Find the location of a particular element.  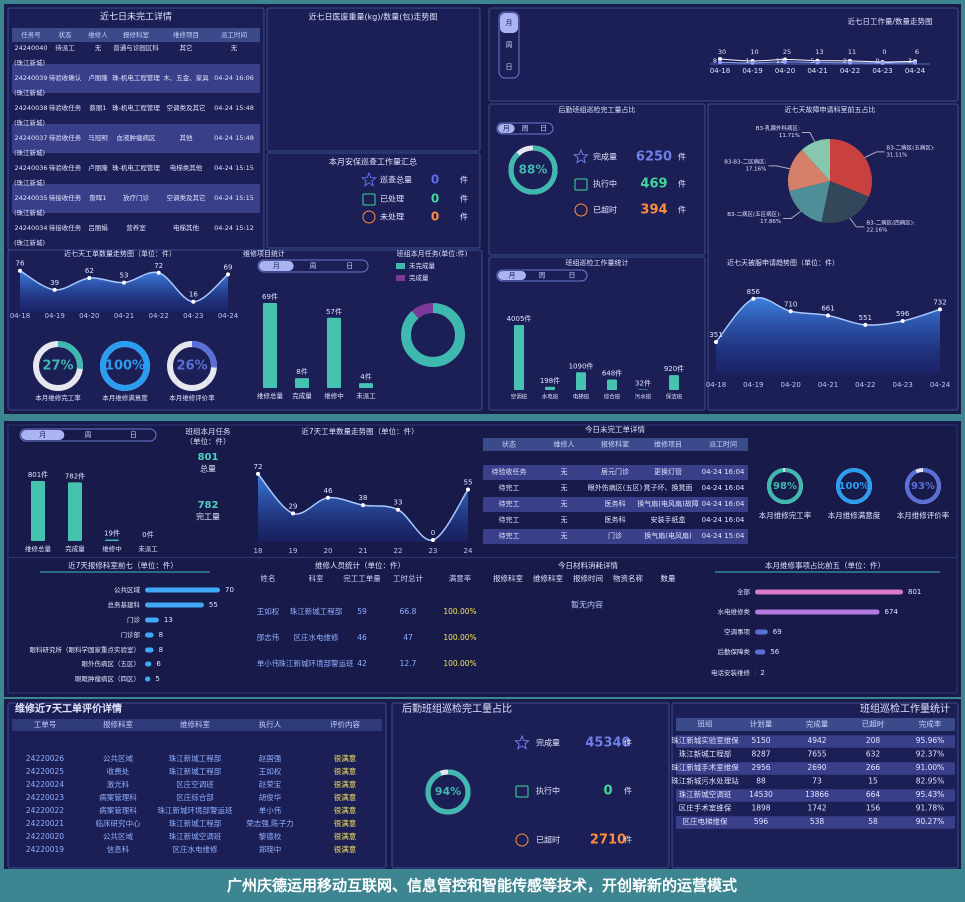

table-cell: 珠江新城工程部 is located at coordinates (195, 758).